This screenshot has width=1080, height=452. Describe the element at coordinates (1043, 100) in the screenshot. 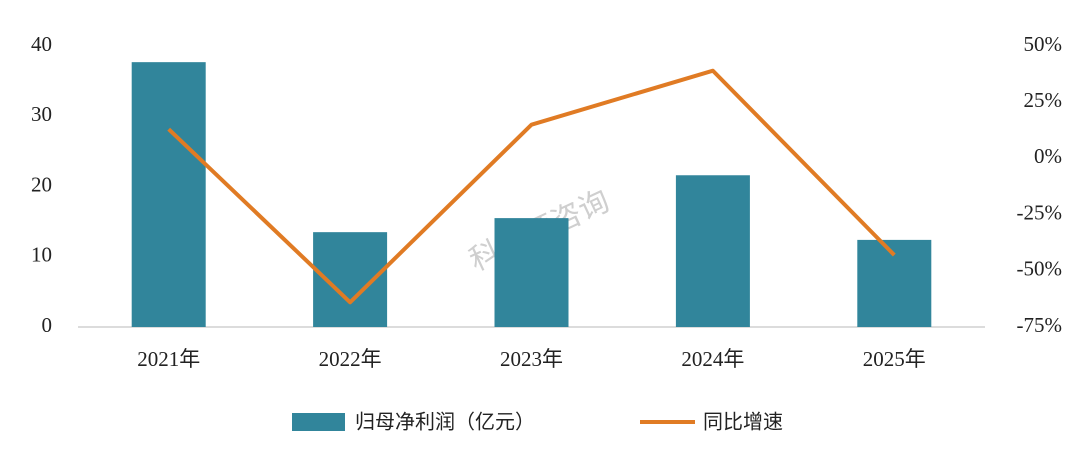

I see `y2-tick-label: 25%` at that location.